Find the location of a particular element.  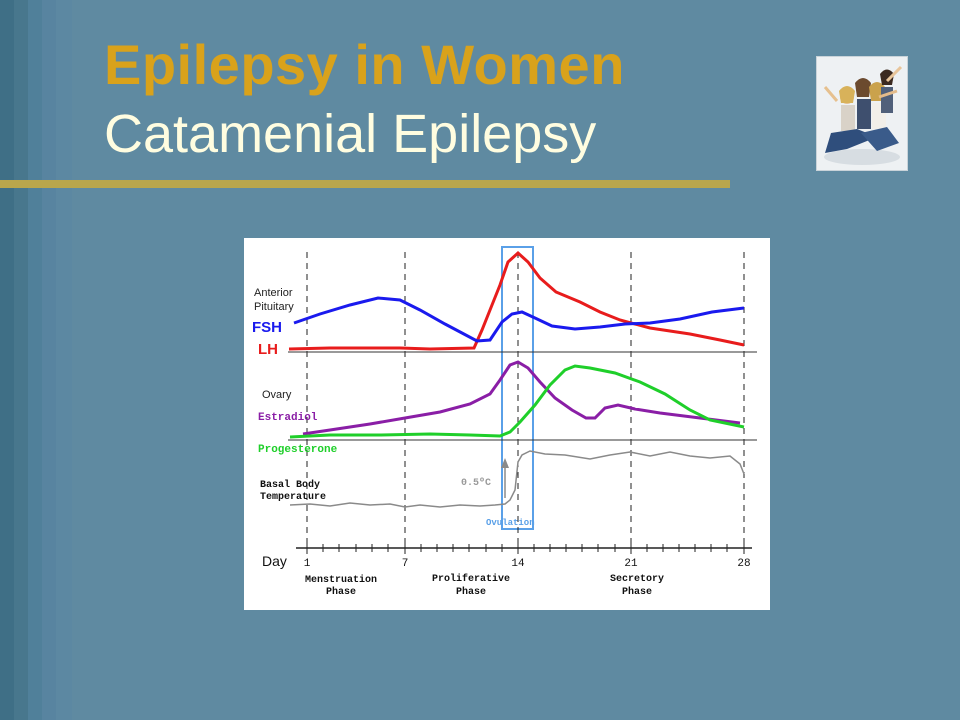

label-pituitary: Pituitary is located at coordinates (274, 307).